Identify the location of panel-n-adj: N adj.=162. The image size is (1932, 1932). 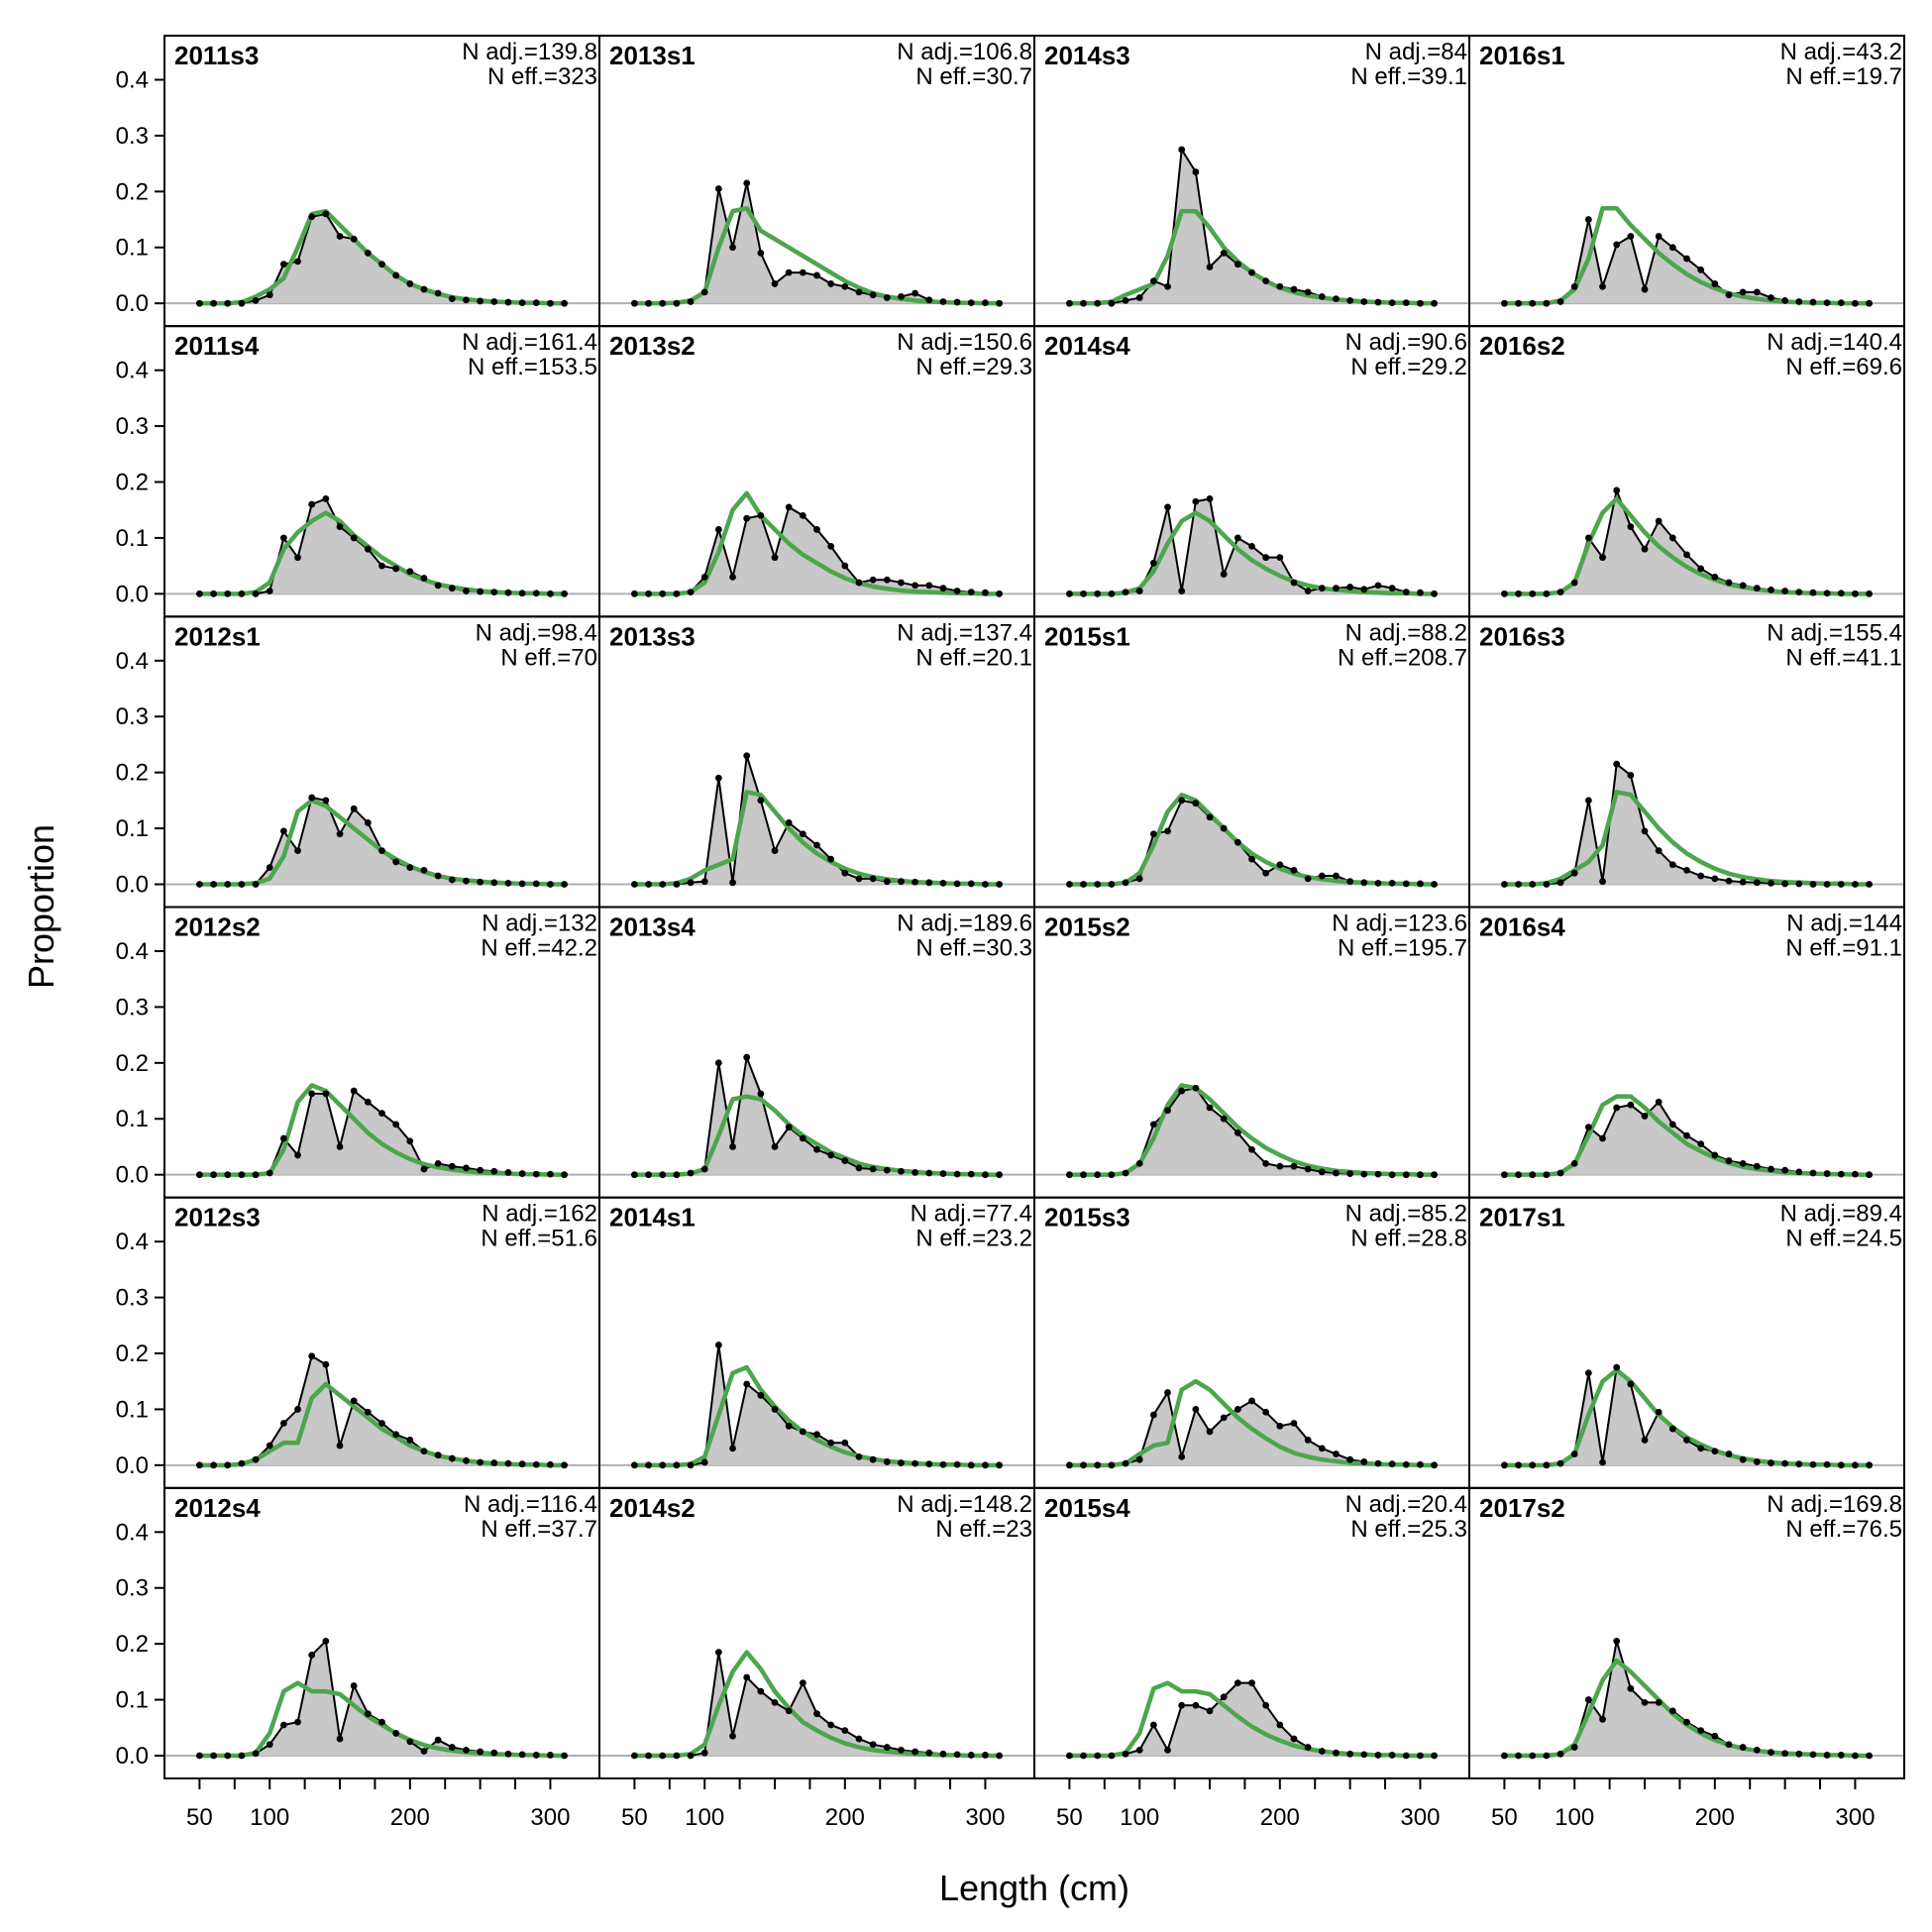
(539, 1214).